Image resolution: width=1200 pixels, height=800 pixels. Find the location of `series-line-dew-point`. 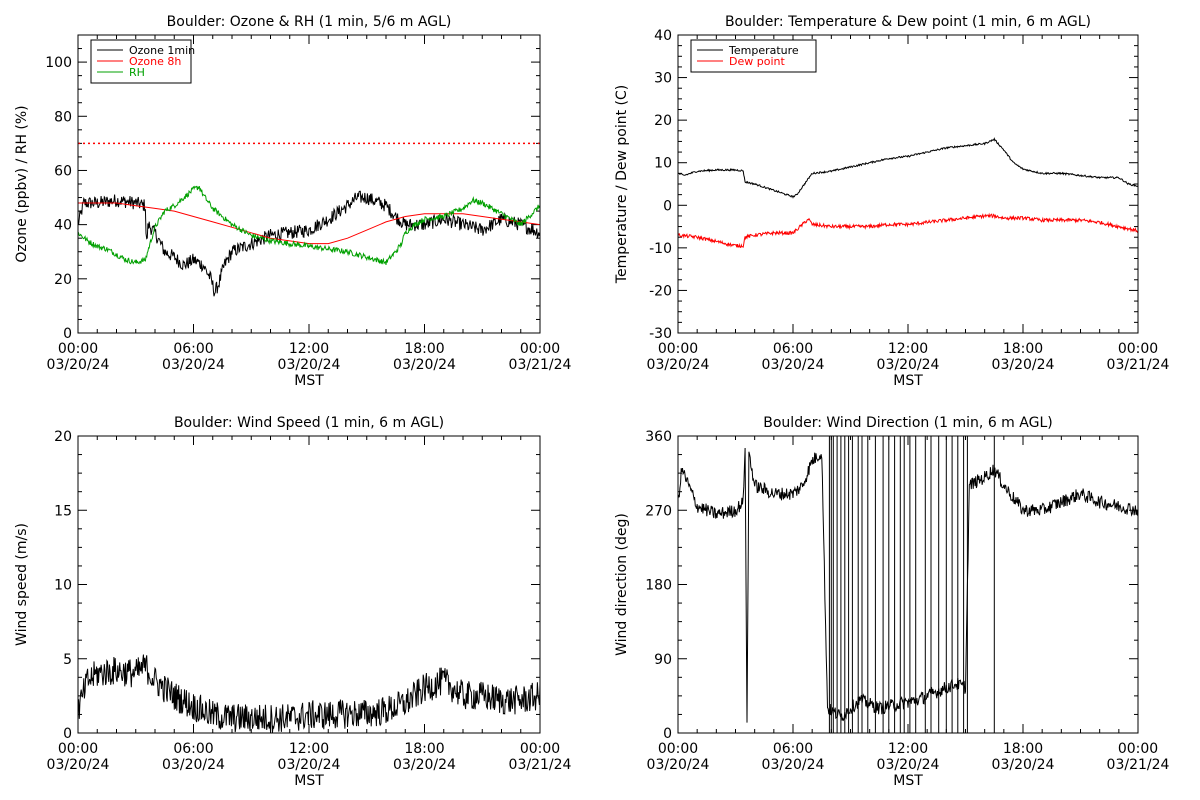

series-line-dew-point is located at coordinates (908, 230).